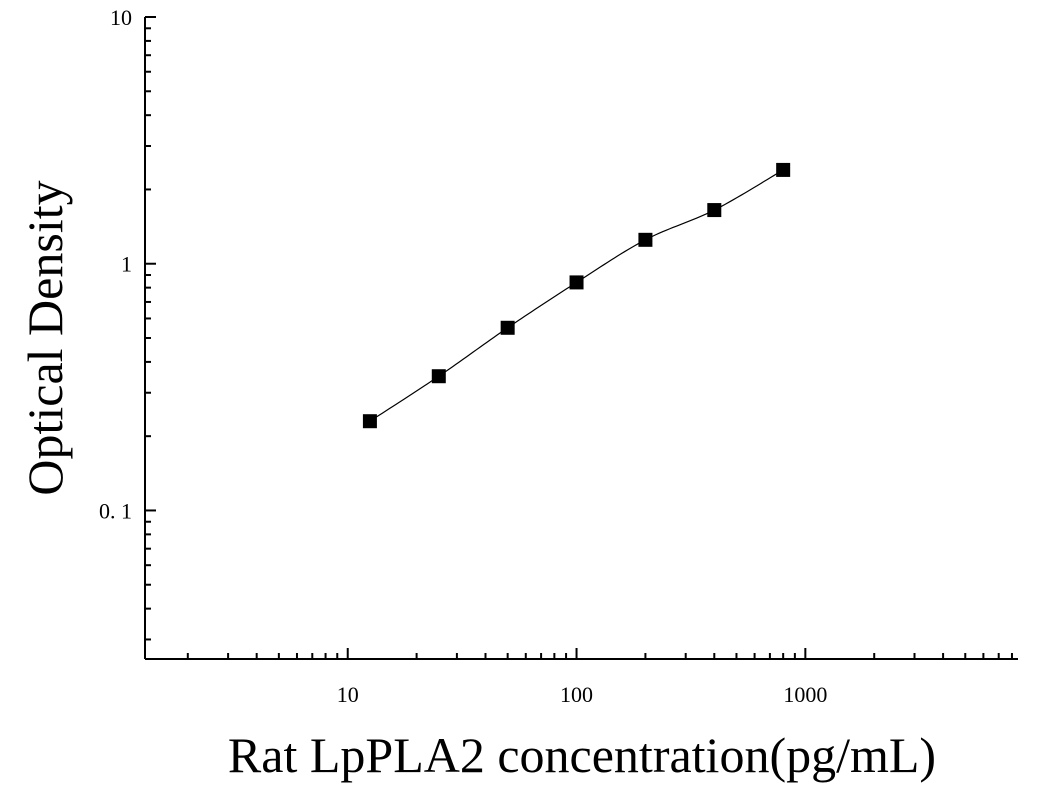 Image resolution: width=1062 pixels, height=805 pixels. What do you see at coordinates (121, 17) in the screenshot?
I see `y-tick-label: 10` at bounding box center [121, 17].